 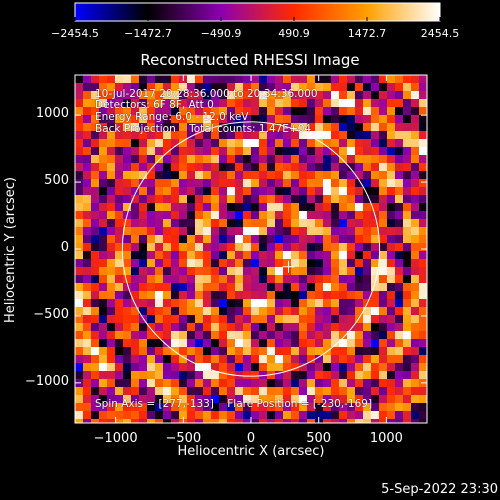 What do you see at coordinates (154, 105) in the screenshot?
I see `detectors-annotation: Detectors: 6F 8F, Att 0` at bounding box center [154, 105].